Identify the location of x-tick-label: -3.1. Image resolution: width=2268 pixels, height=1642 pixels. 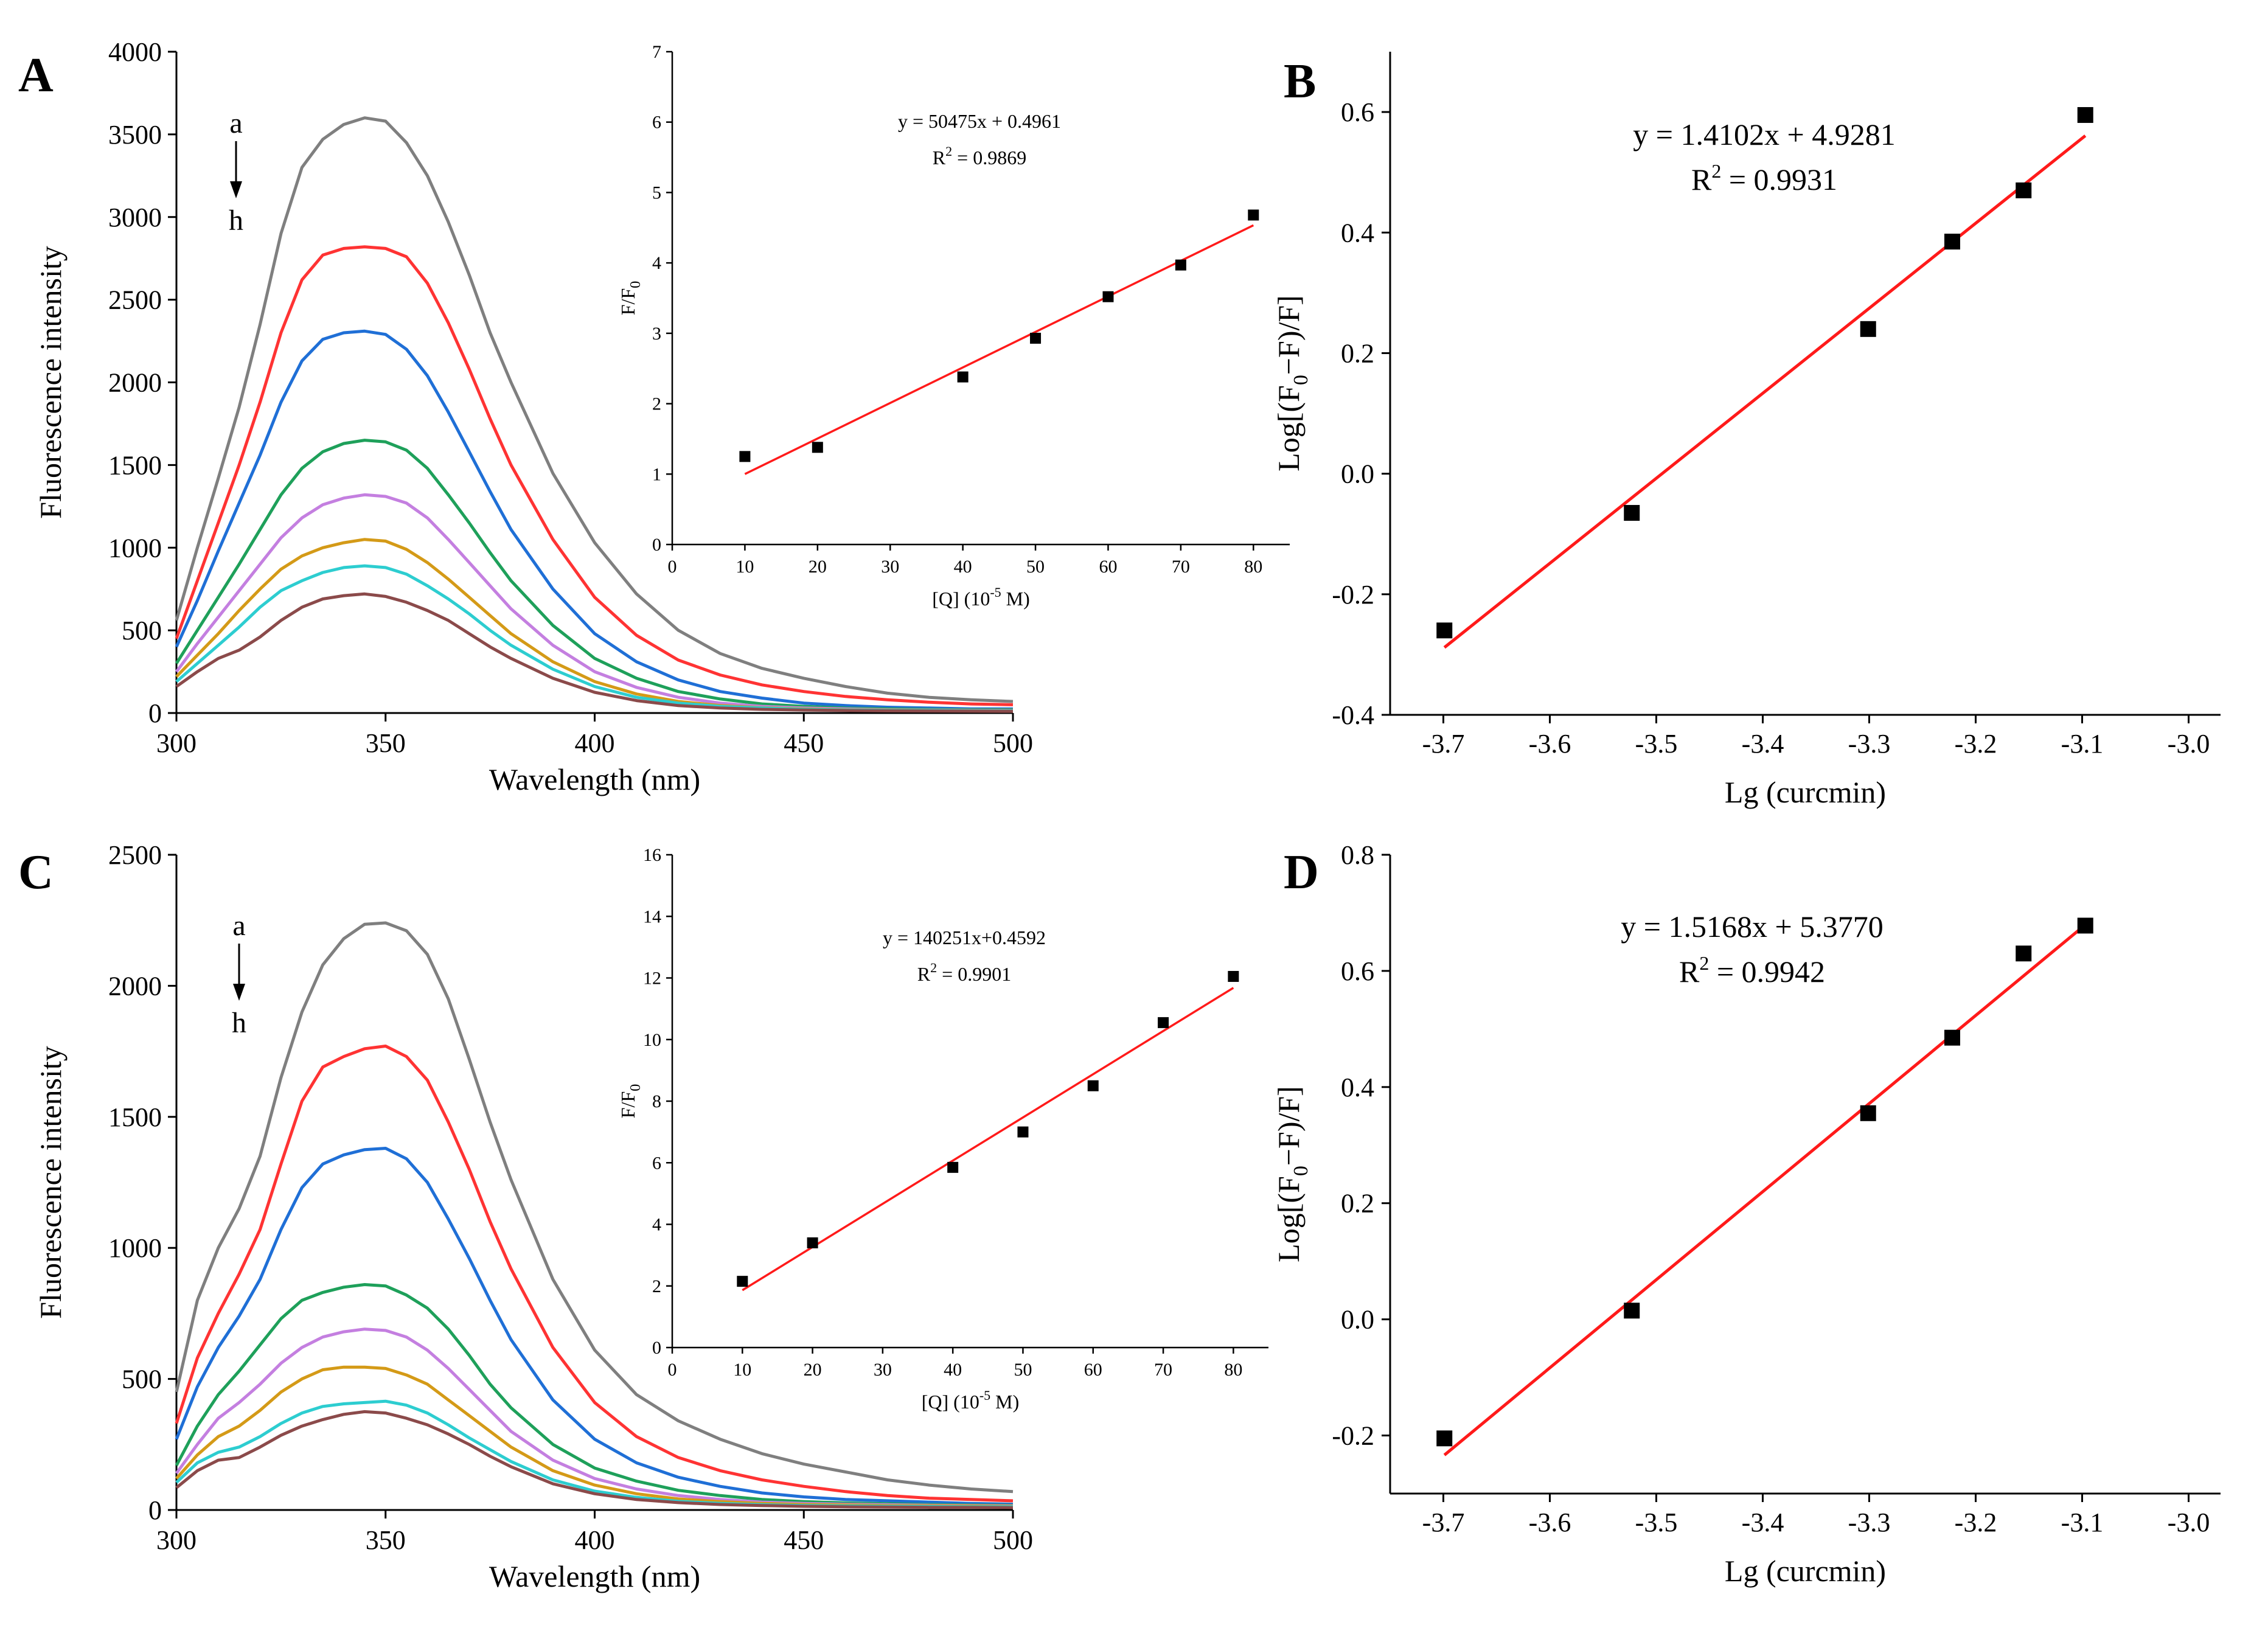
(2082, 1522).